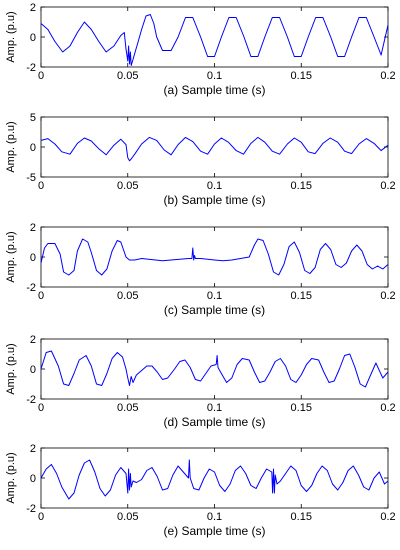 Image resolution: width=400 pixels, height=550 pixels. I want to click on x-axis-caption: (b) Sample time (s), so click(214, 200).